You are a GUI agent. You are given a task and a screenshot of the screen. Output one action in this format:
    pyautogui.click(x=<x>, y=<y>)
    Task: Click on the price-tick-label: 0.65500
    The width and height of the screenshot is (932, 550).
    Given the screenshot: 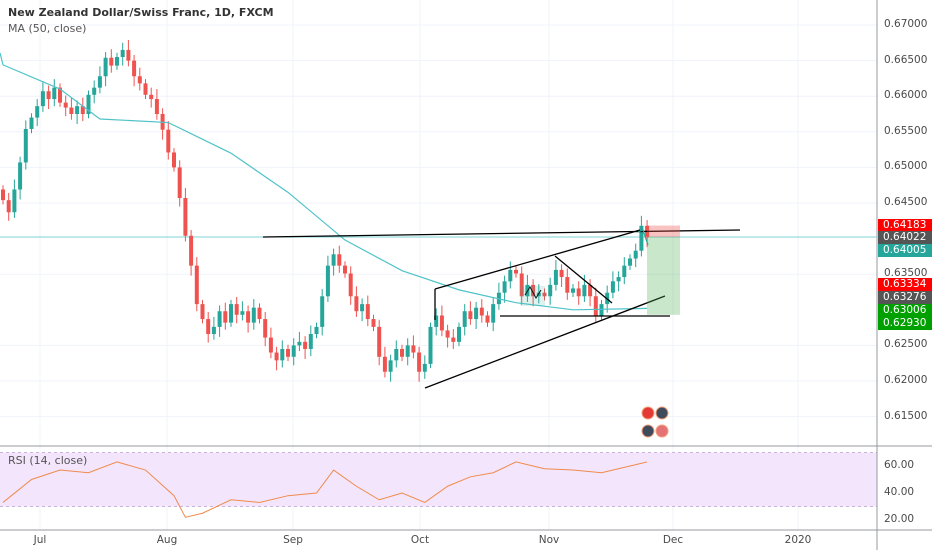 What is the action you would take?
    pyautogui.click(x=906, y=130)
    